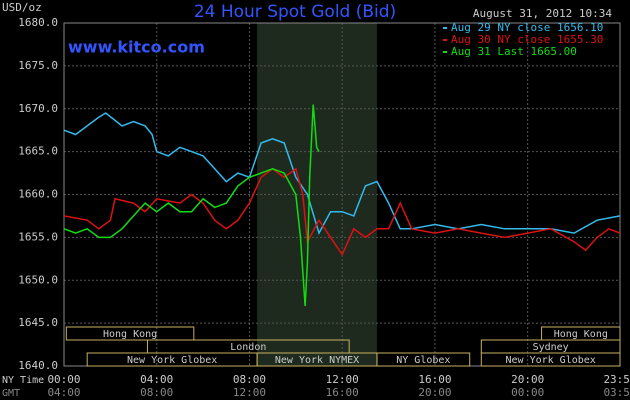 This screenshot has width=630, height=400. I want to click on x-tick-label: 04:00, so click(156, 379).